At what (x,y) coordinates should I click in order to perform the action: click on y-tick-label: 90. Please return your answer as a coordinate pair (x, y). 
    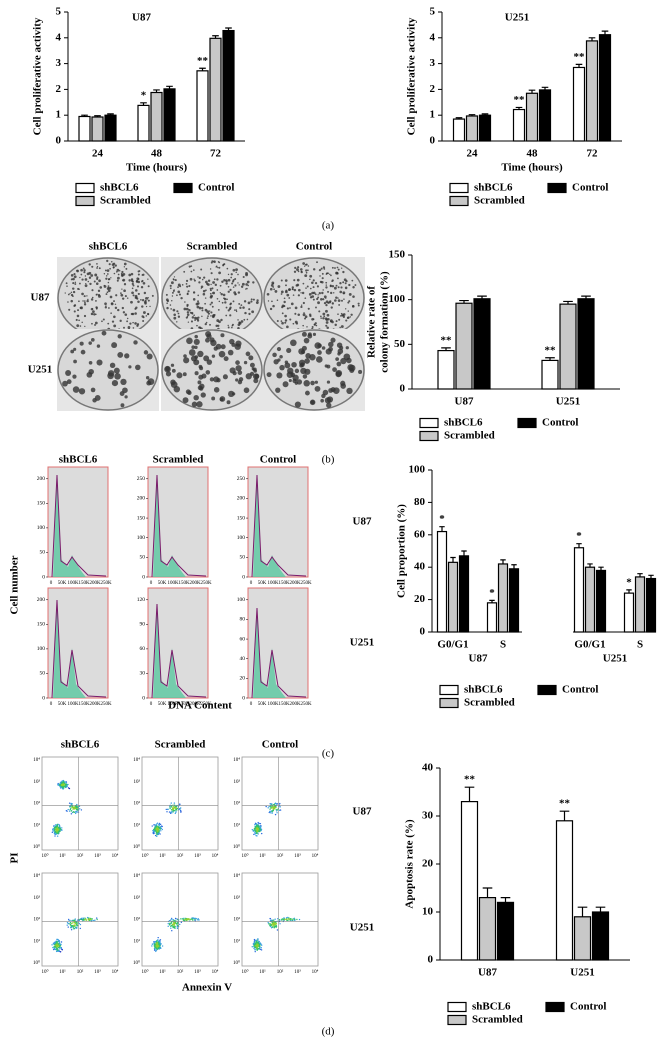
    Looking at the image, I should click on (143, 625).